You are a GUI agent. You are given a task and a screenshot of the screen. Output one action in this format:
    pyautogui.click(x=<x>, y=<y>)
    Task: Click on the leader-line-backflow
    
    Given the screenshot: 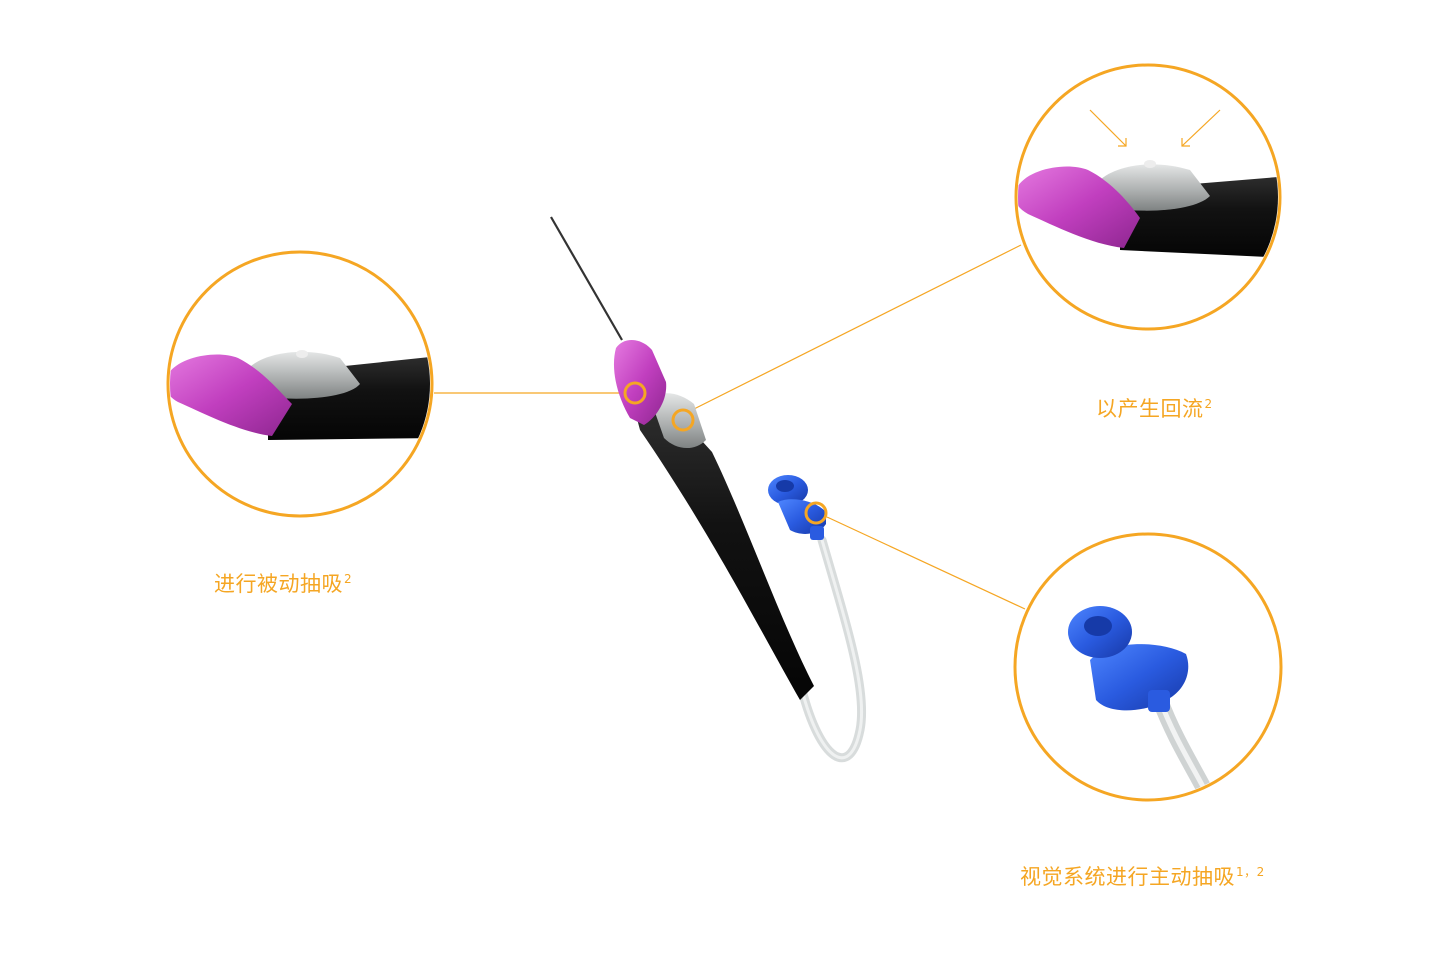 What is the action you would take?
    pyautogui.click(x=856, y=327)
    